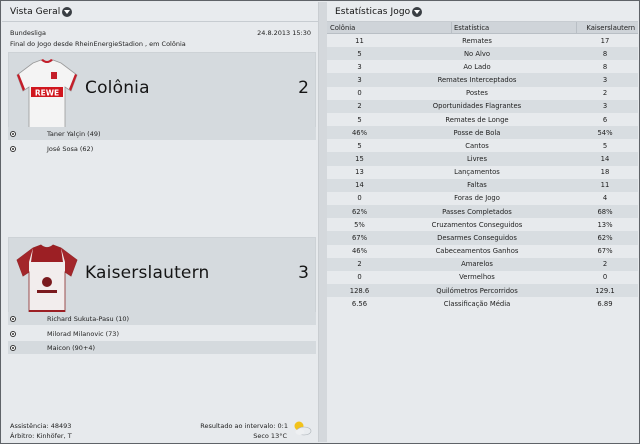 This screenshot has width=640, height=444. Describe the element at coordinates (605, 132) in the screenshot. I see `stat-away-value: 54%` at that location.